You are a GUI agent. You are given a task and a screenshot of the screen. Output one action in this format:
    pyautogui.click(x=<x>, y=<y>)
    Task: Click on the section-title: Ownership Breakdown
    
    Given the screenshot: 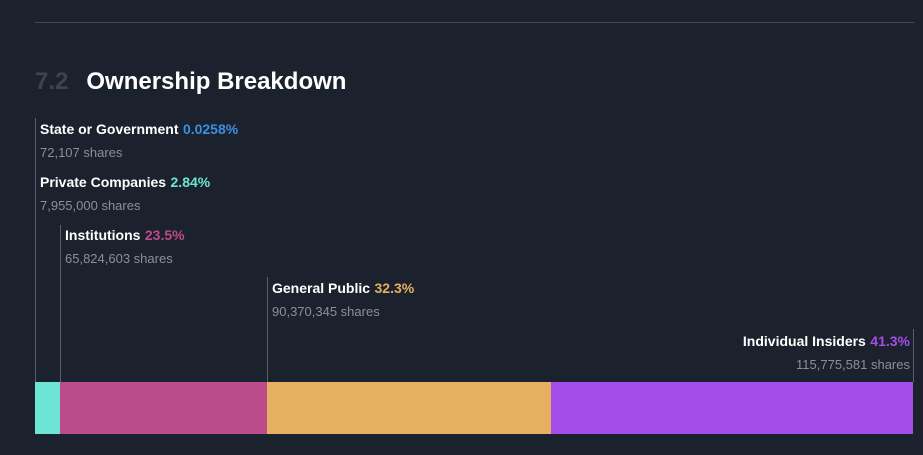 What is the action you would take?
    pyautogui.click(x=216, y=81)
    